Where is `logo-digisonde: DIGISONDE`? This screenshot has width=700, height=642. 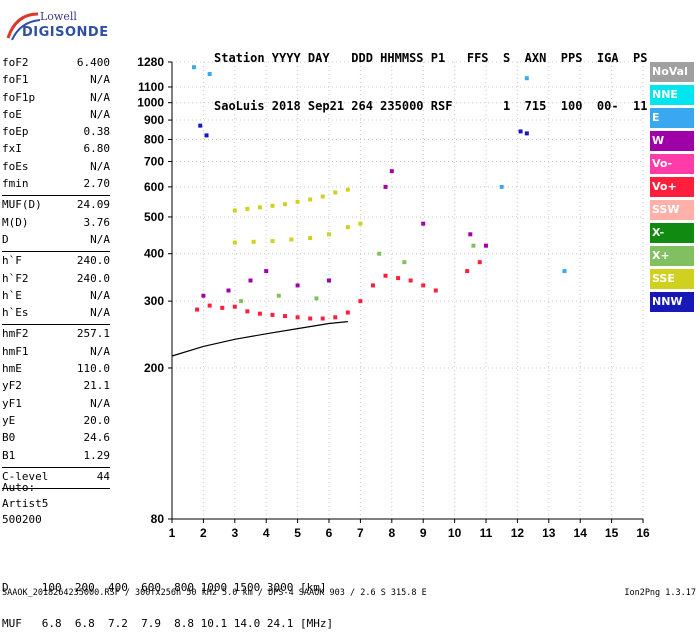
logo-digisonde: DIGISONDE is located at coordinates (65, 32).